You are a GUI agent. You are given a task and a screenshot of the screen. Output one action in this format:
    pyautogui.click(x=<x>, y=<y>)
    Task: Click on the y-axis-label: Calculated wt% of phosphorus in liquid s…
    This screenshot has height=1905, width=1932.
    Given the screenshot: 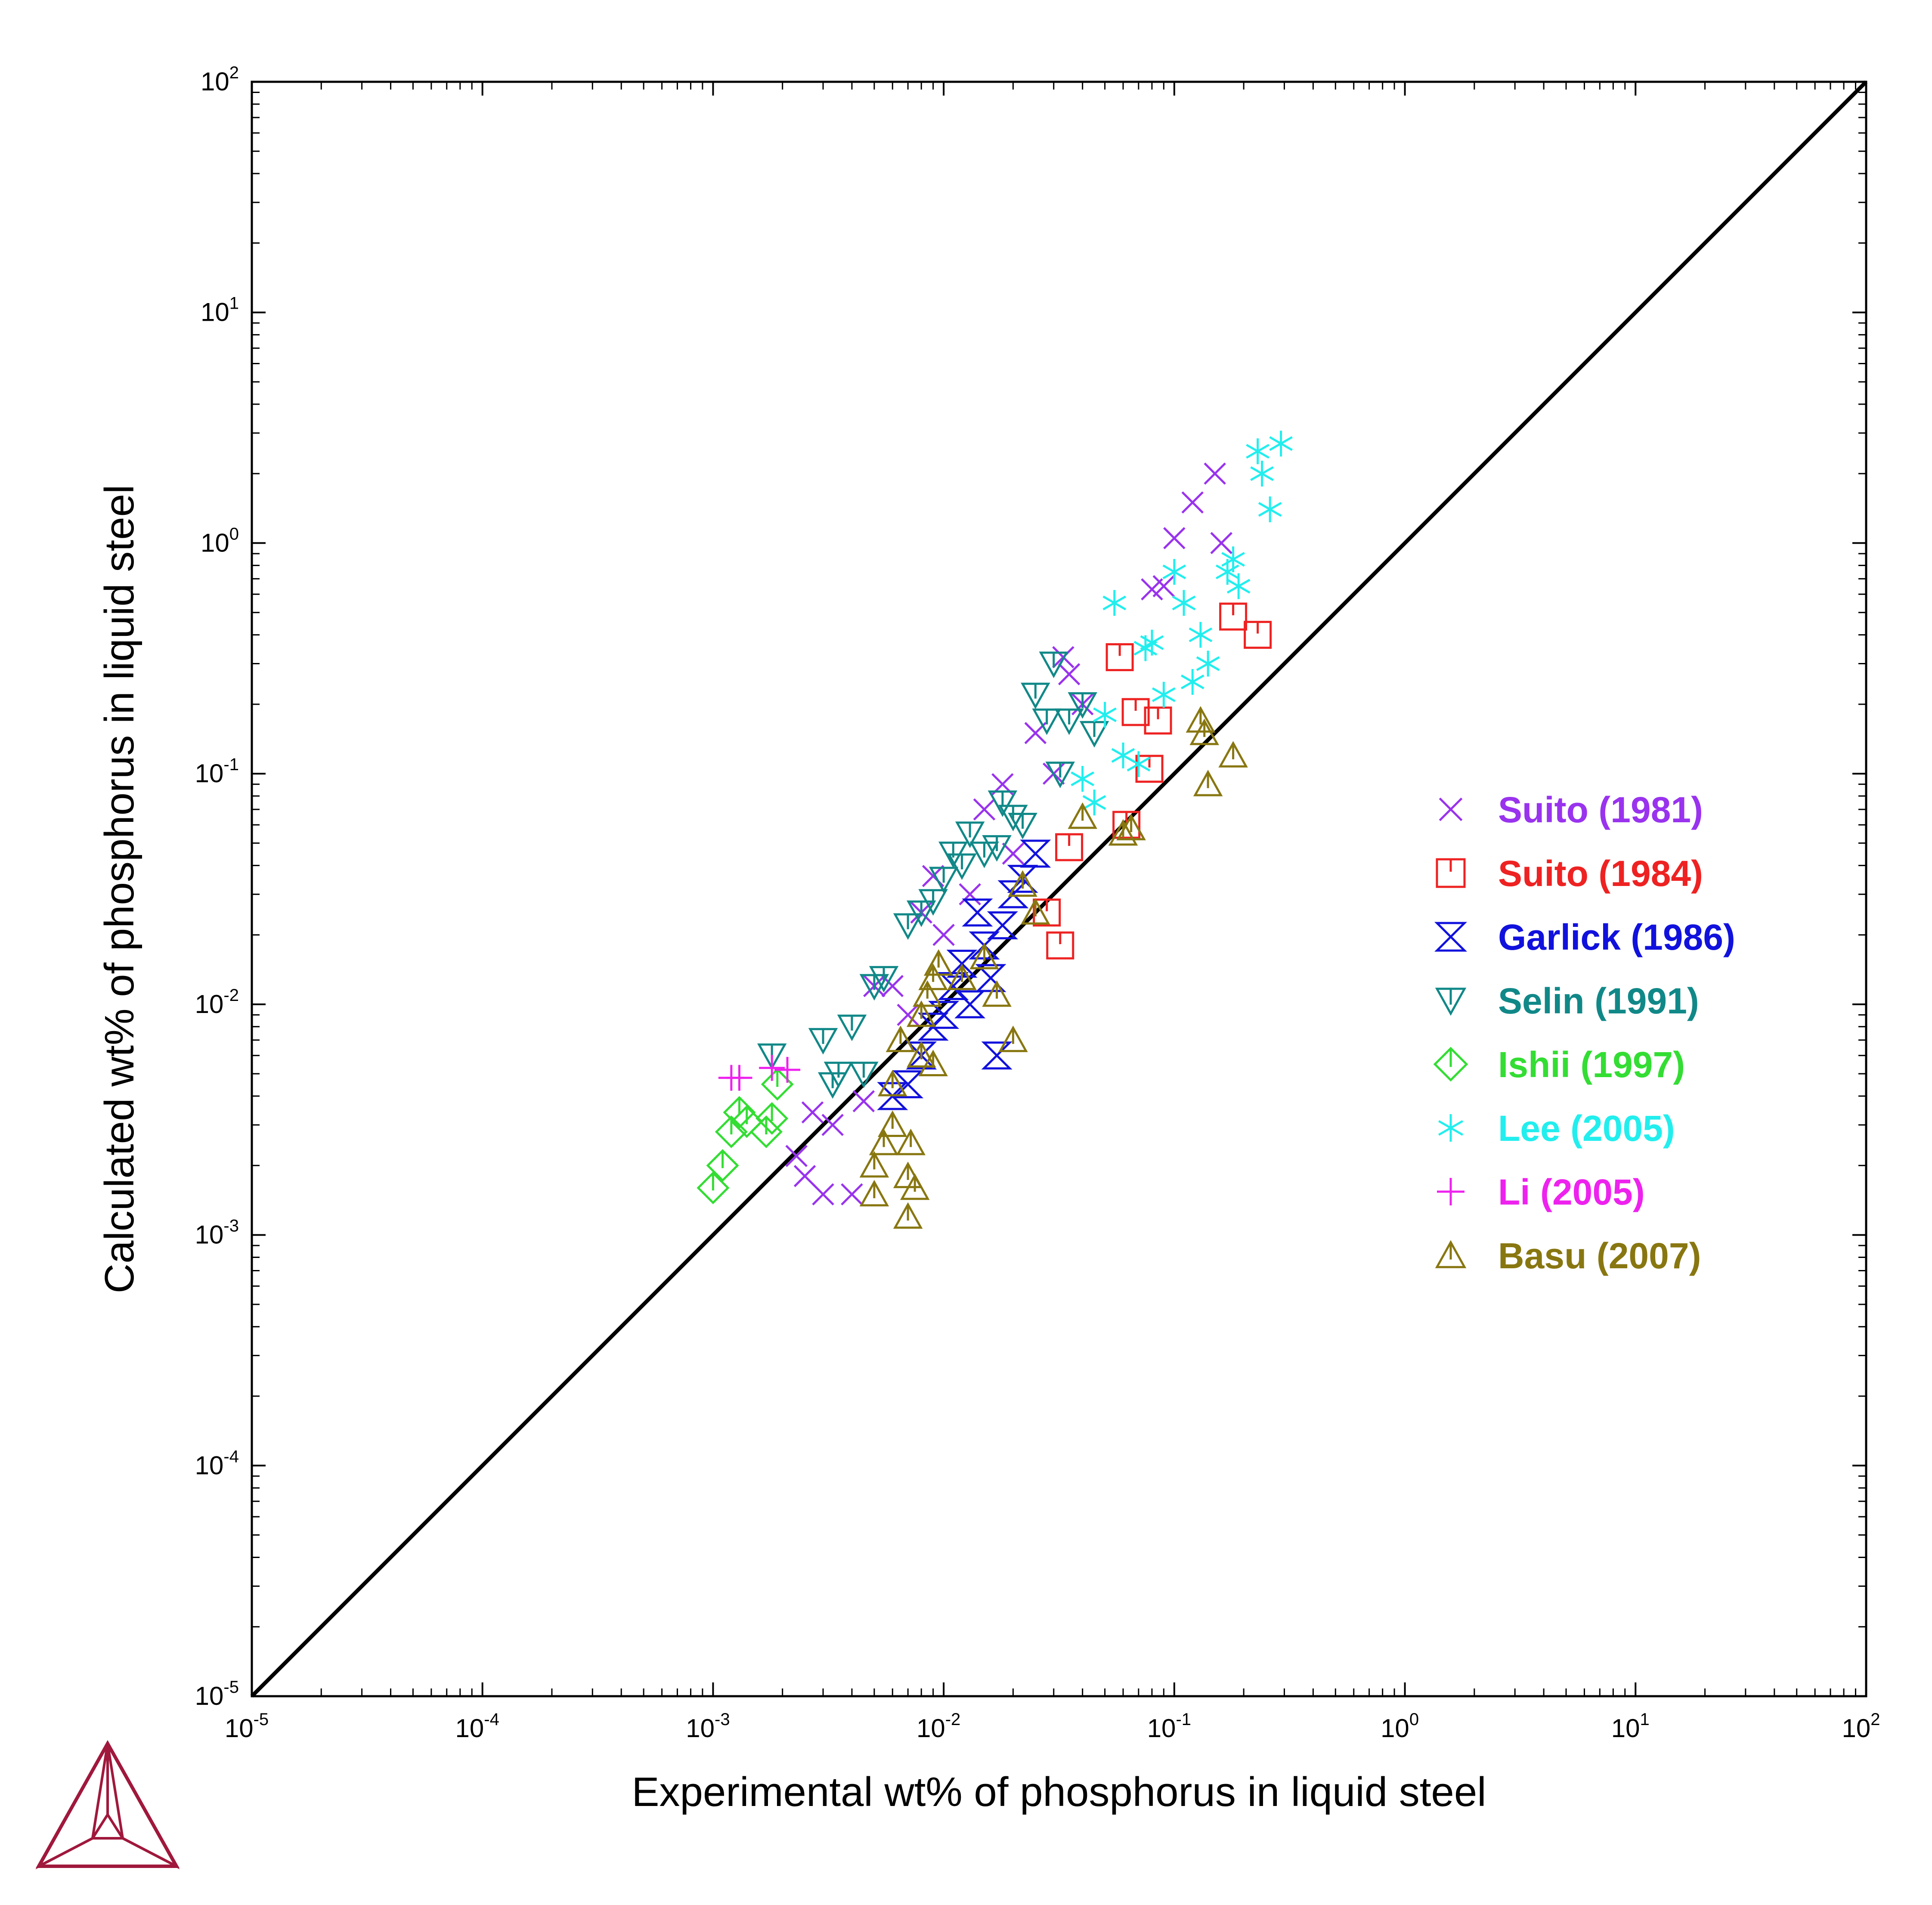 What is the action you would take?
    pyautogui.click(x=119, y=889)
    